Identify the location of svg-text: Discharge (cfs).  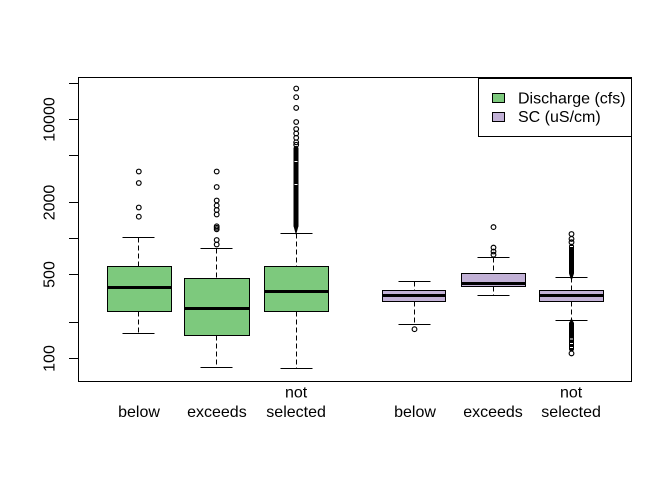
(572, 98).